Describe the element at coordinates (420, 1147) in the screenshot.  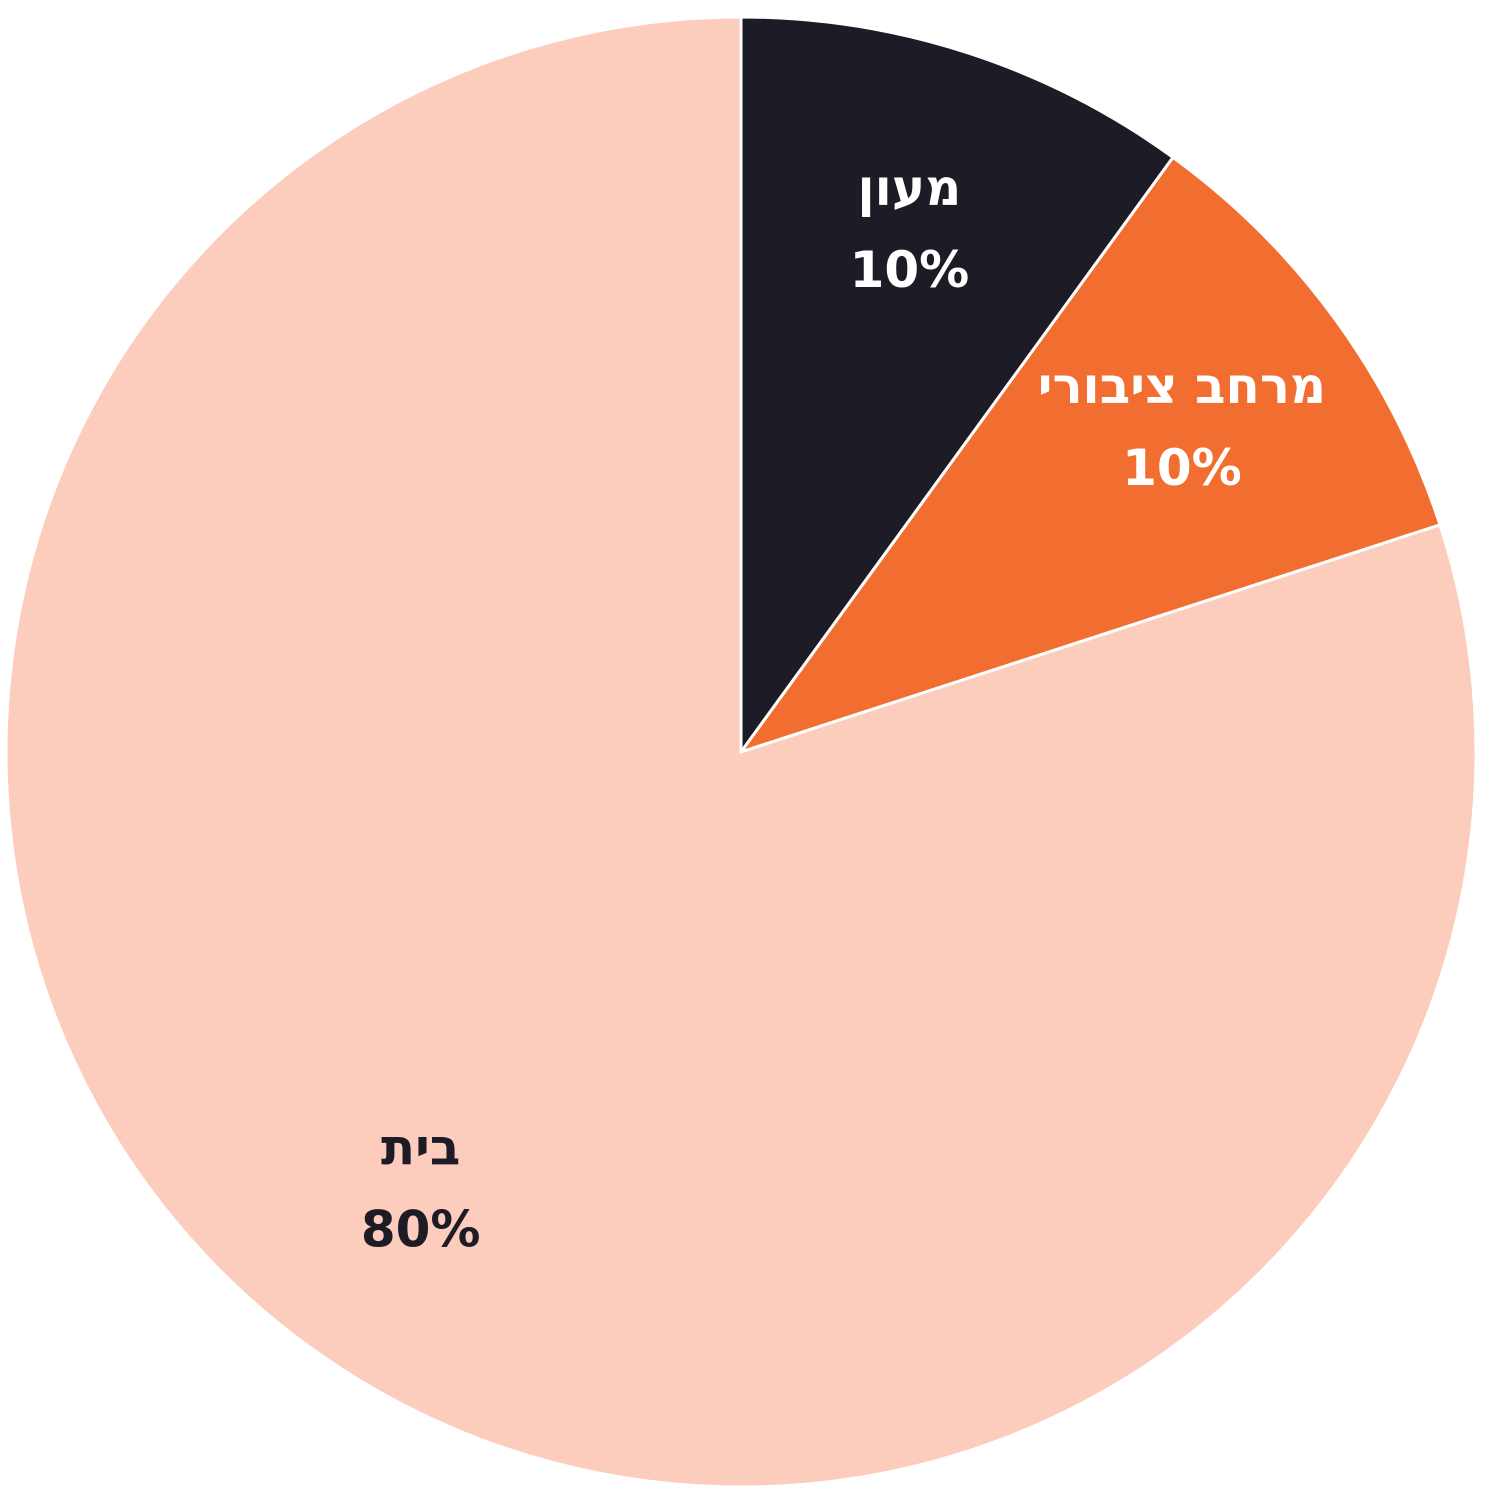
I see `slice-label: בית` at that location.